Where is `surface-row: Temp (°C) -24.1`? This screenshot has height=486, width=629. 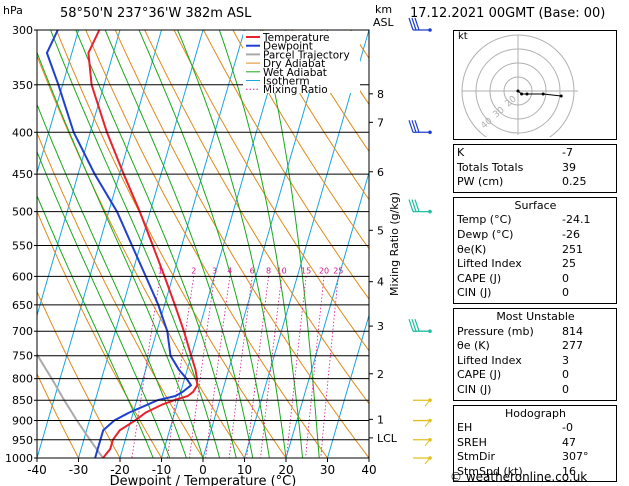
surface-row: Temp (°C) -24.1 is located at coordinates (535, 220).